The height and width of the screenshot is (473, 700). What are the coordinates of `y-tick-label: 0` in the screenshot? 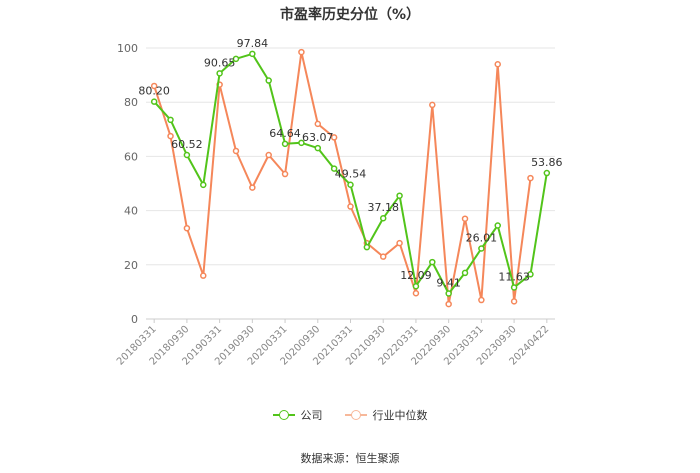 It's located at (134, 319).